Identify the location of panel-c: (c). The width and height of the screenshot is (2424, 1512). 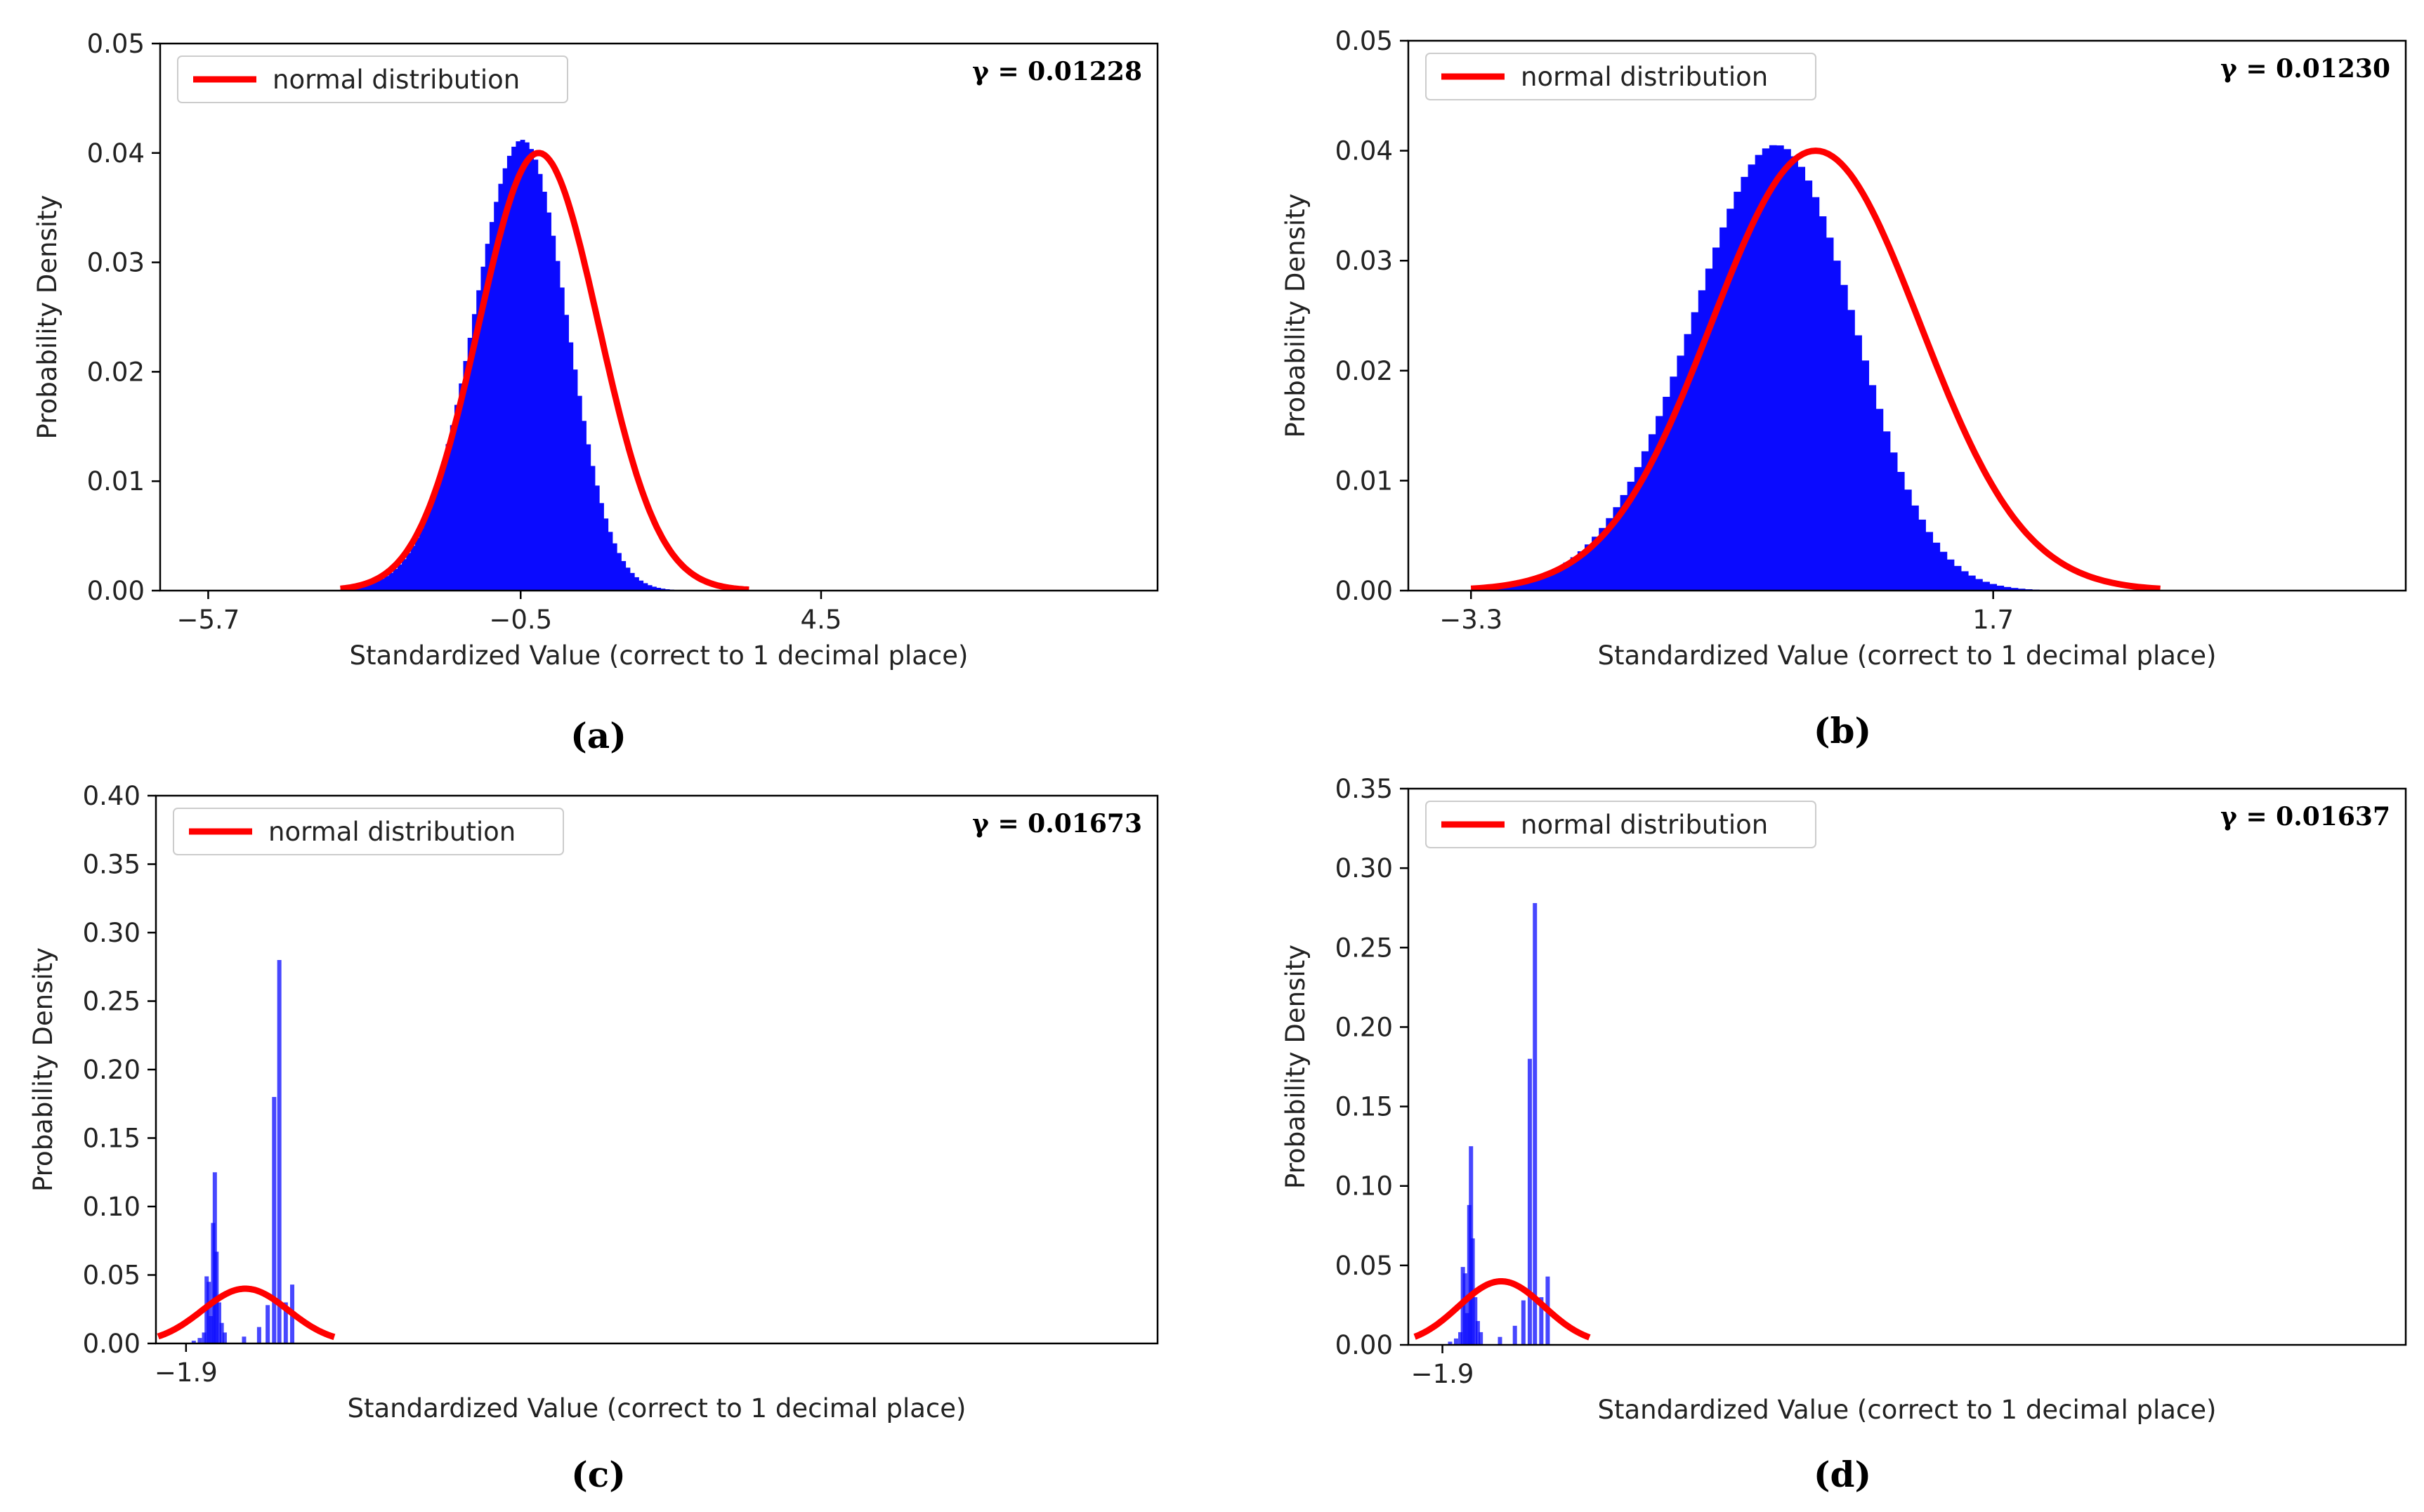
(598, 1474).